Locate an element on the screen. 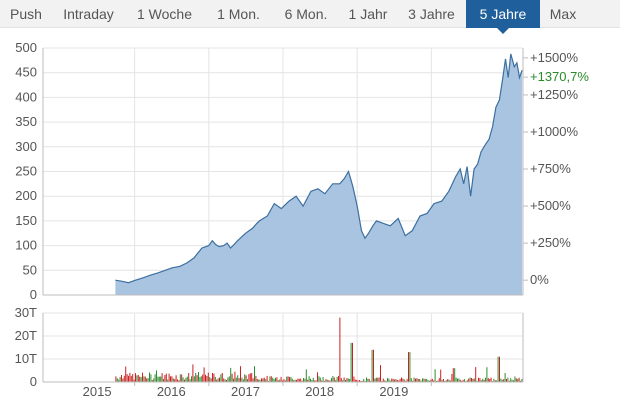  volume-tick-label: 0 is located at coordinates (33, 381).